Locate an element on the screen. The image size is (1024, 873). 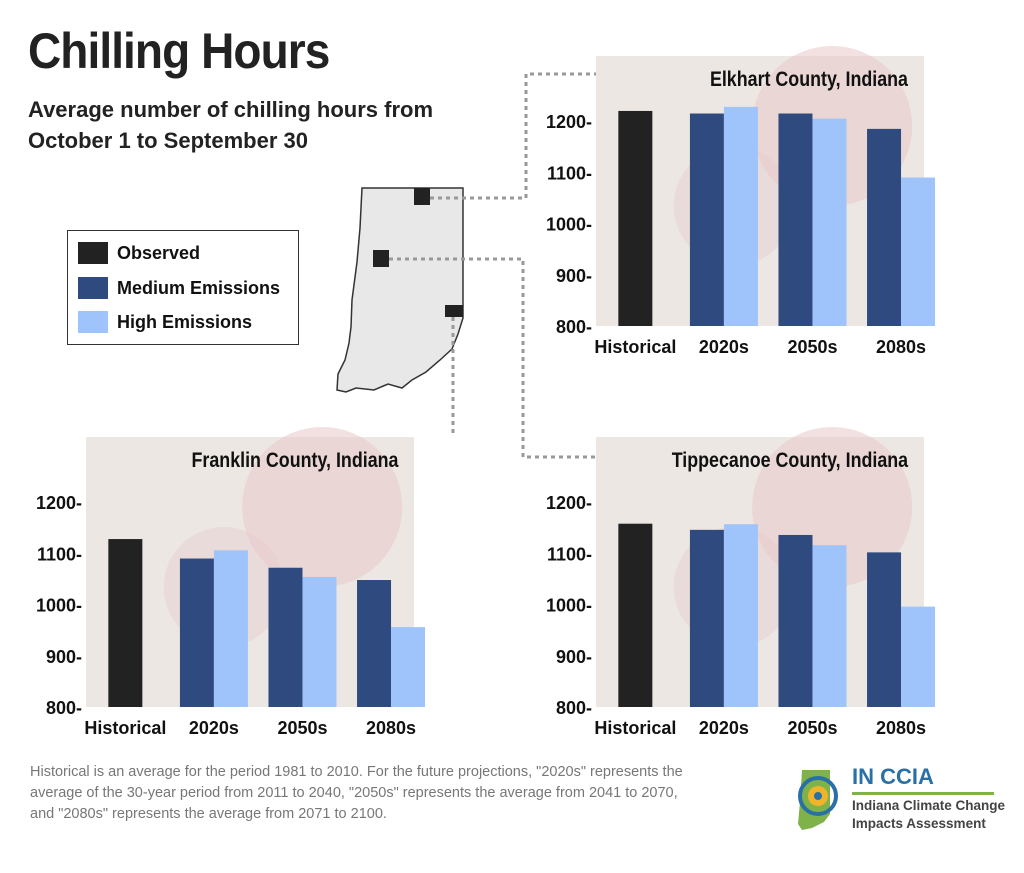
marker-elkhart is located at coordinates (422, 196).